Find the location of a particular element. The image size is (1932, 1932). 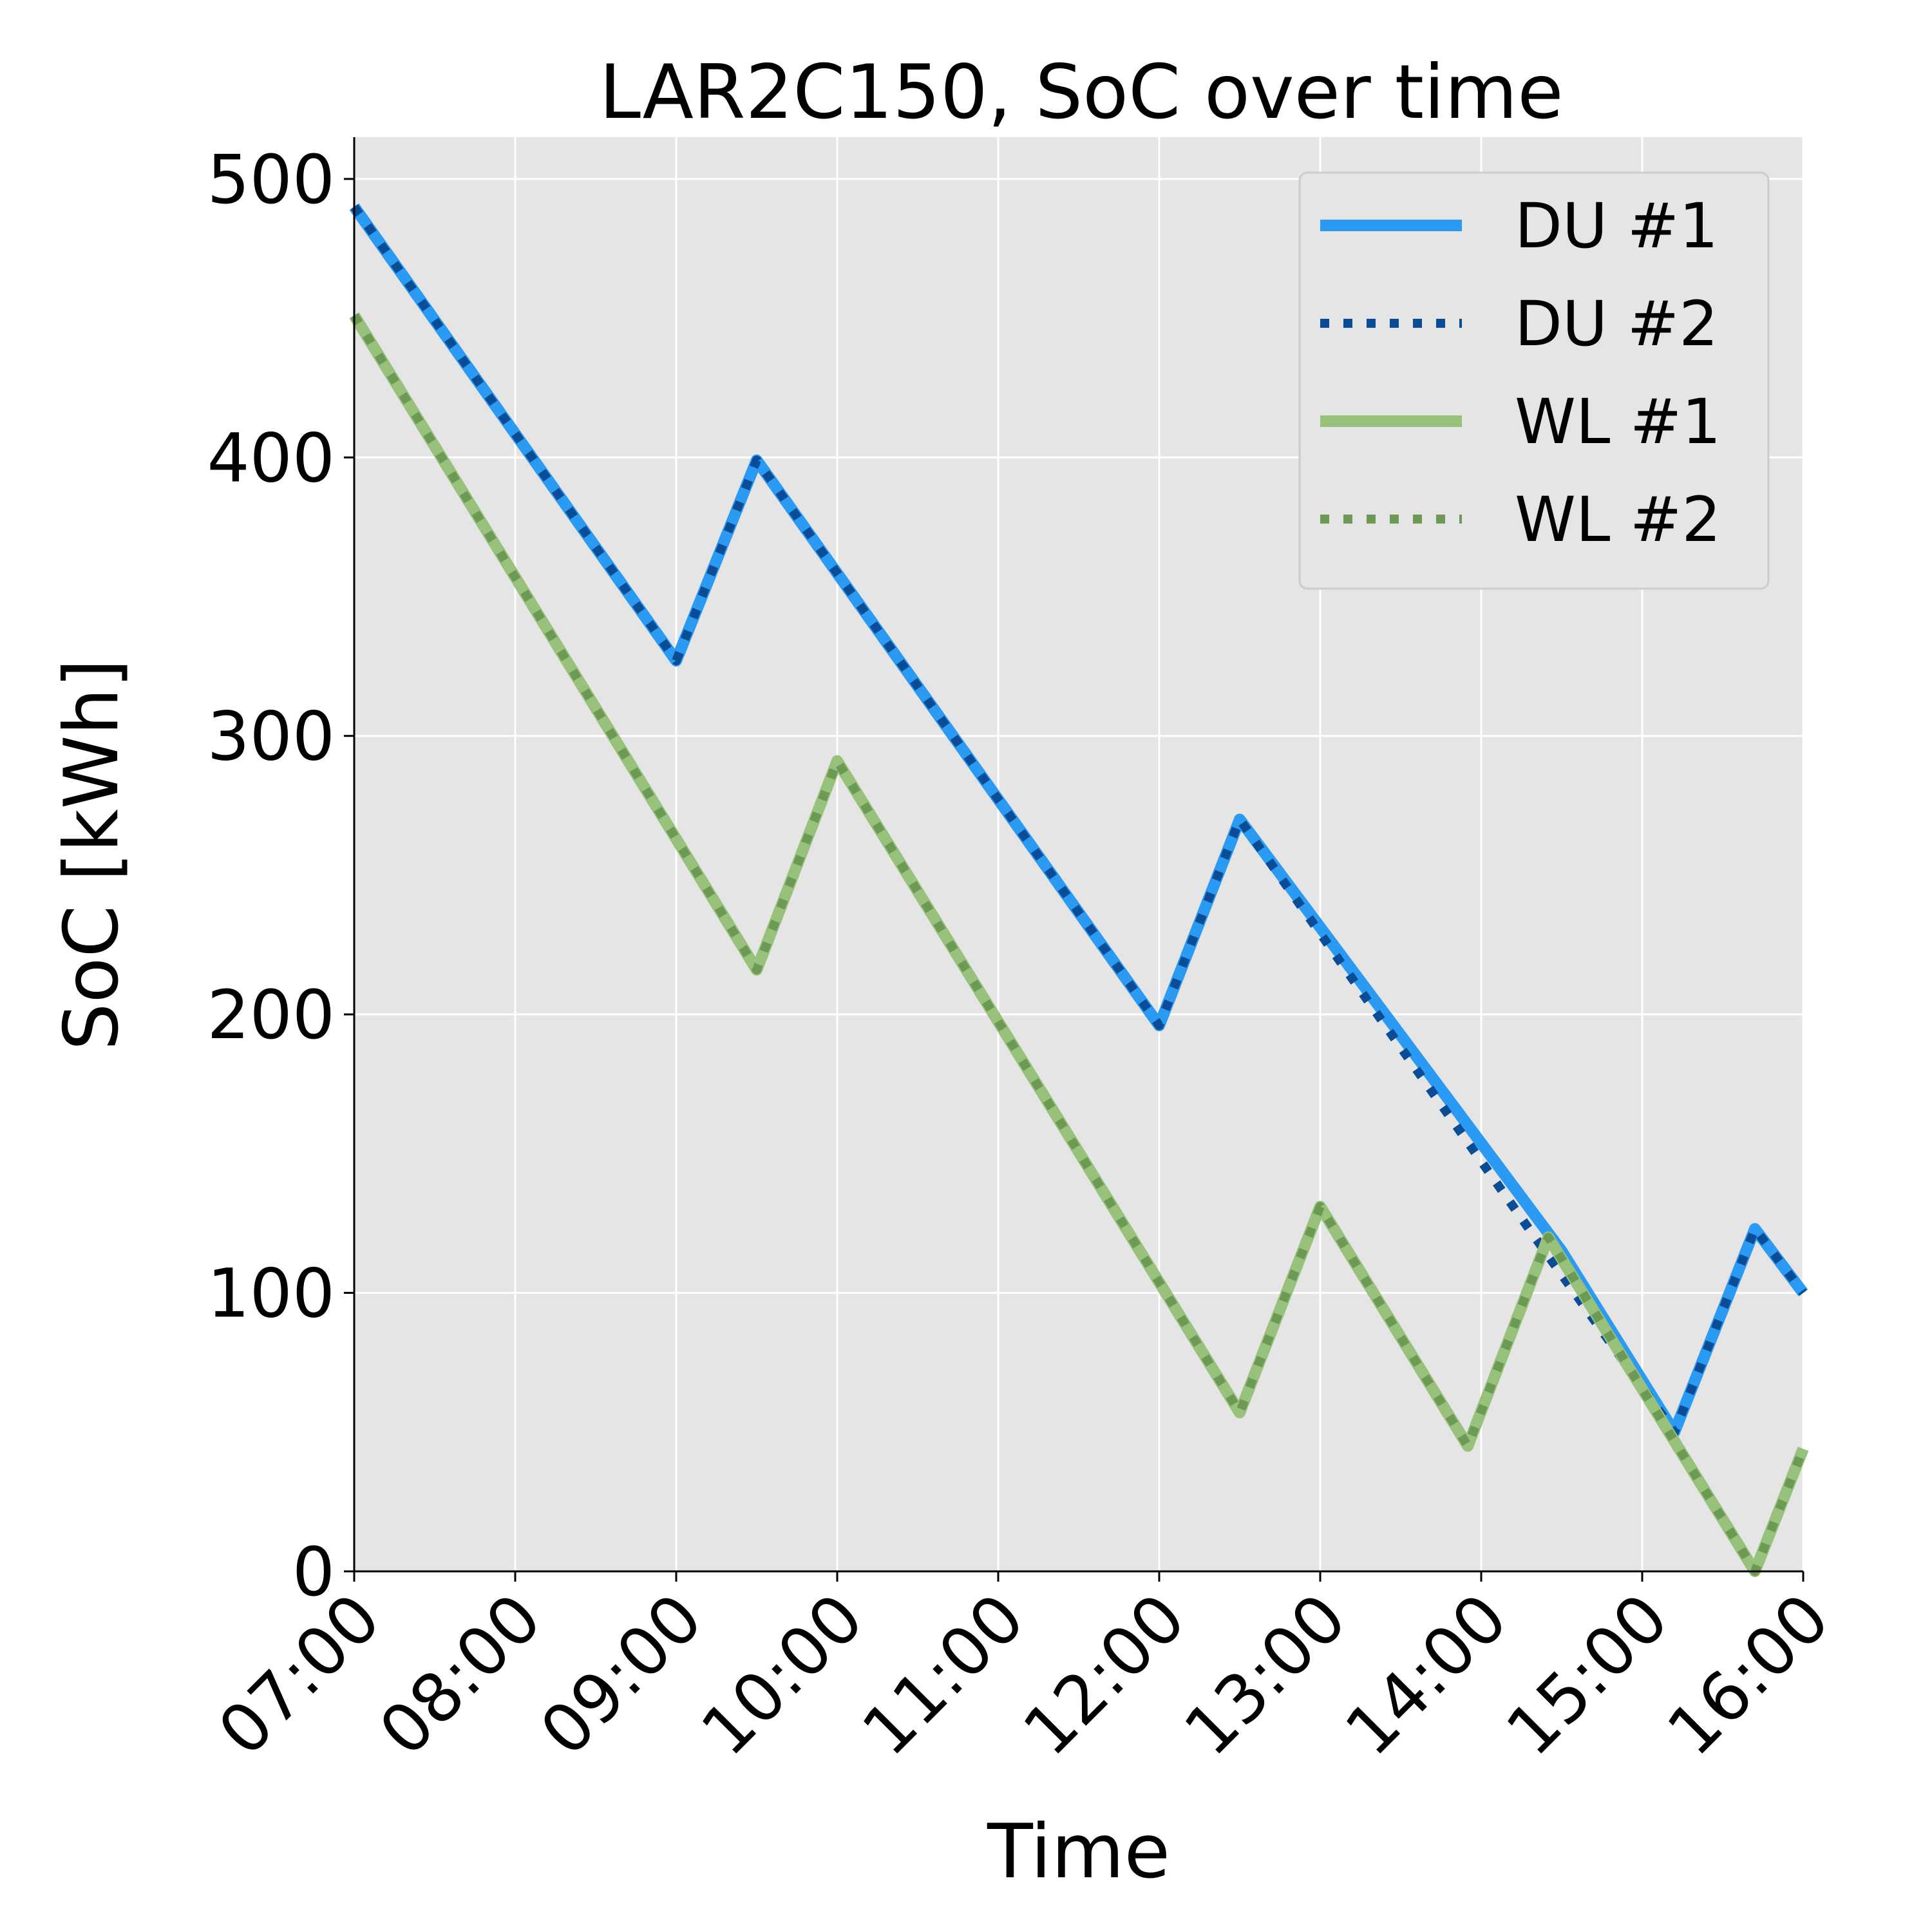

x-tick-label: 14:00 is located at coordinates (1426, 1674).